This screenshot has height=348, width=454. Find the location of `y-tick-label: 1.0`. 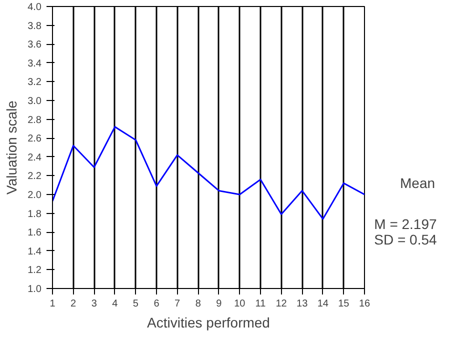

y-tick-label: 1.0 is located at coordinates (35, 289).